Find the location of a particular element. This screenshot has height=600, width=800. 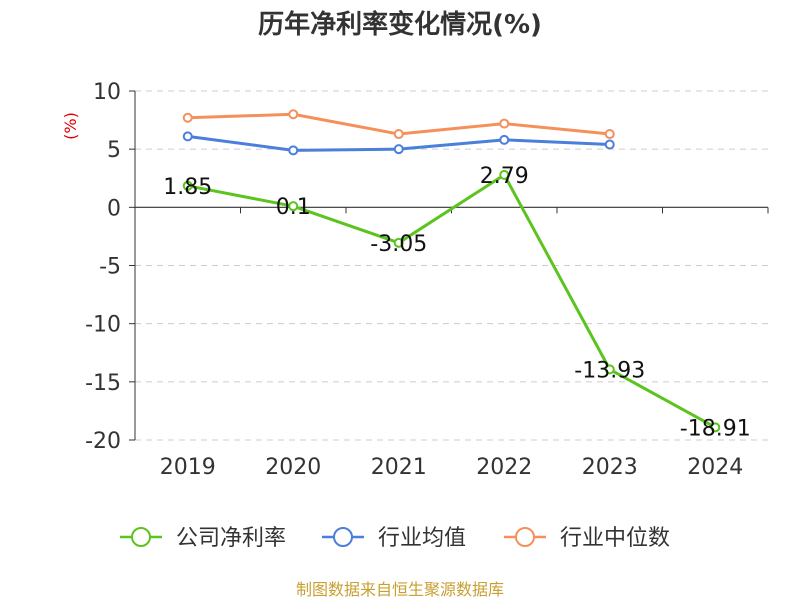

legend: 公司净利率 行业均值 行业中位数 is located at coordinates (395, 538).